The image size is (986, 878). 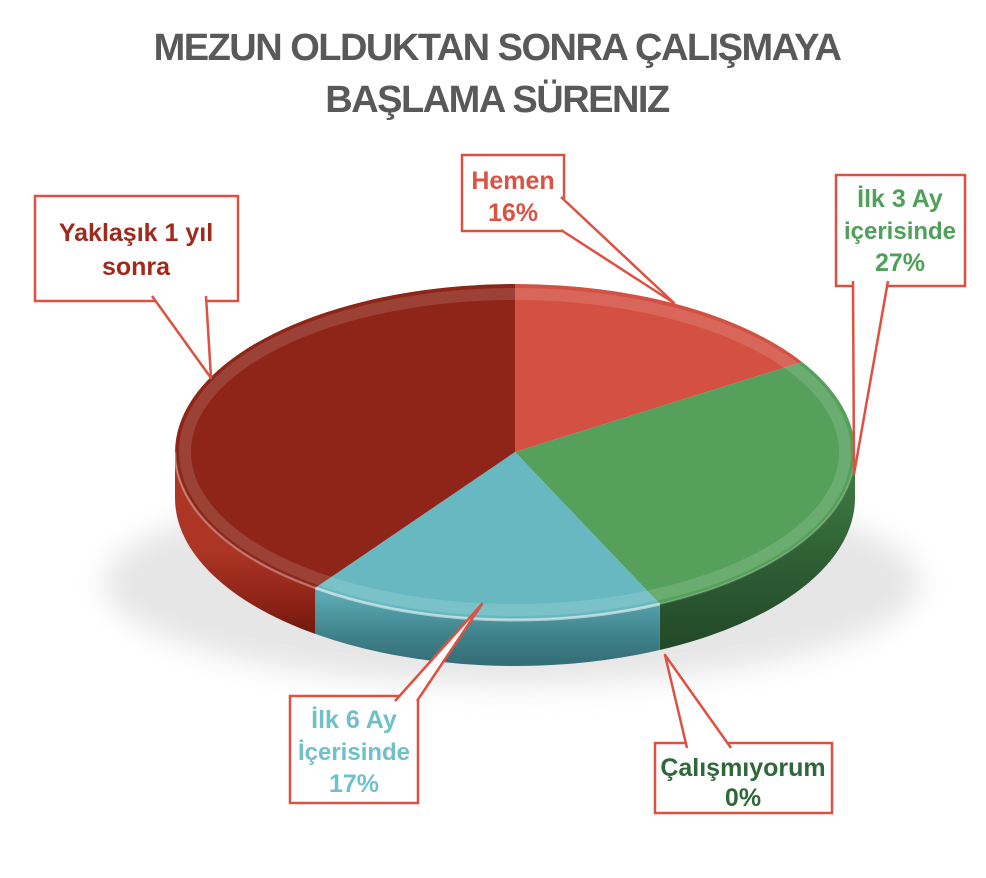 What do you see at coordinates (498, 48) in the screenshot?
I see `chart-title-line-1: MEZUN OLDUKTAN SONRA ÇALIŞMAYA` at bounding box center [498, 48].